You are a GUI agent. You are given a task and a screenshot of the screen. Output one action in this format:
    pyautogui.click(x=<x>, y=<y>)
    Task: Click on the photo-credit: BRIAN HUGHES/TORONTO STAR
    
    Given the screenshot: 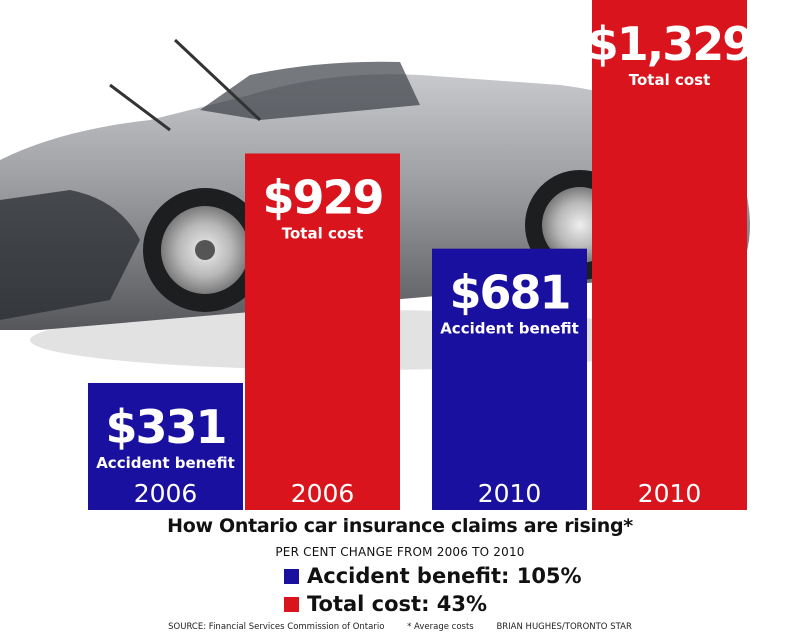 What is the action you would take?
    pyautogui.click(x=564, y=627)
    